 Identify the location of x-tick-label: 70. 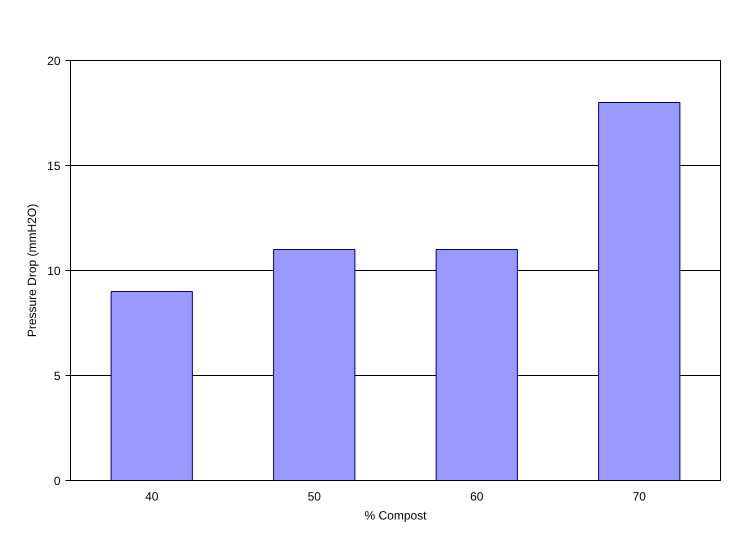
(639, 497).